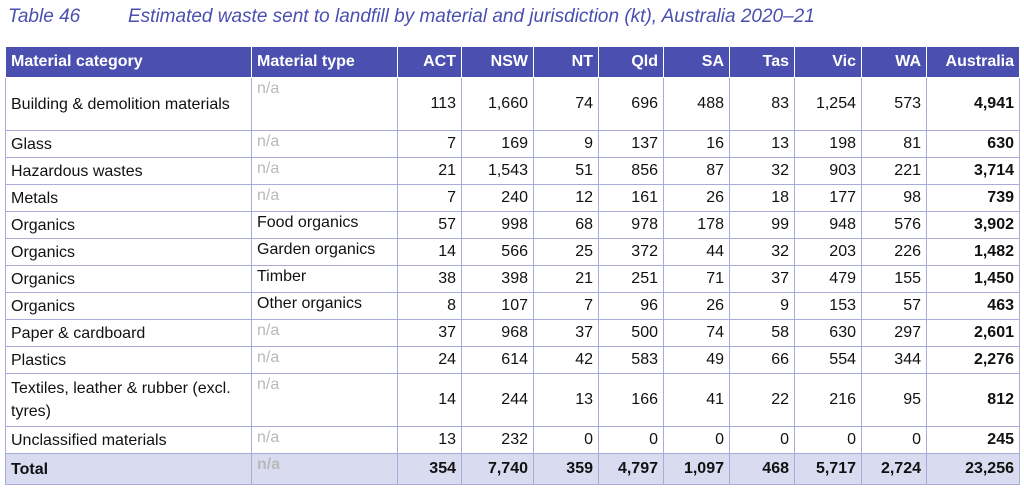  Describe the element at coordinates (894, 252) in the screenshot. I see `value-cell: 226` at that location.